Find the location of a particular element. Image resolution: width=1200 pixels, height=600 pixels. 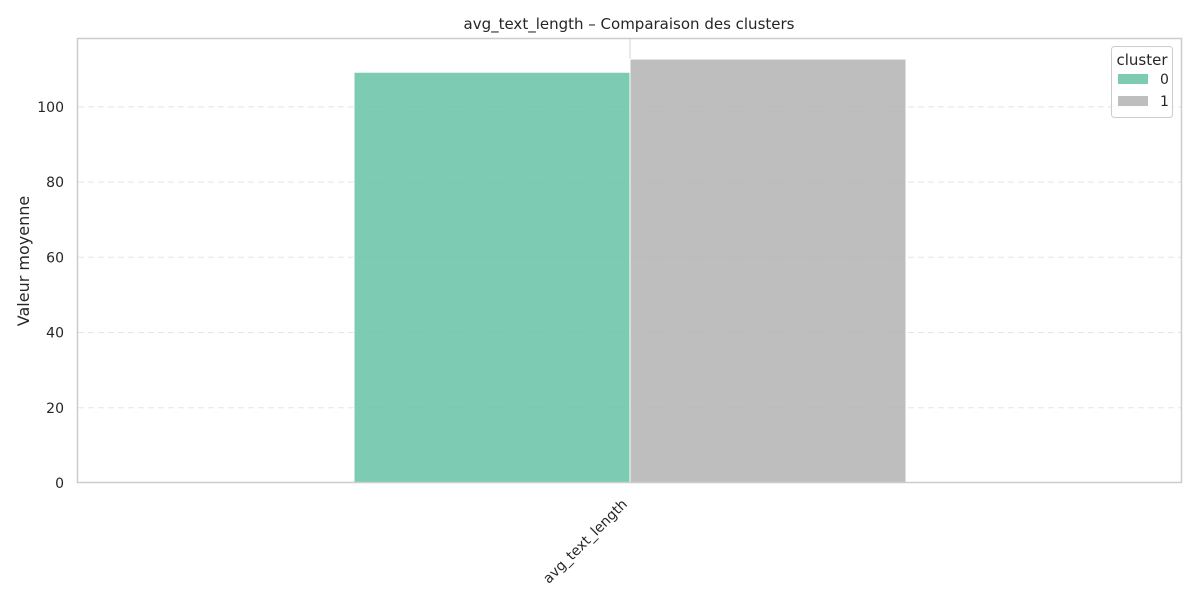

legend-items: 01 is located at coordinates (1143, 91).